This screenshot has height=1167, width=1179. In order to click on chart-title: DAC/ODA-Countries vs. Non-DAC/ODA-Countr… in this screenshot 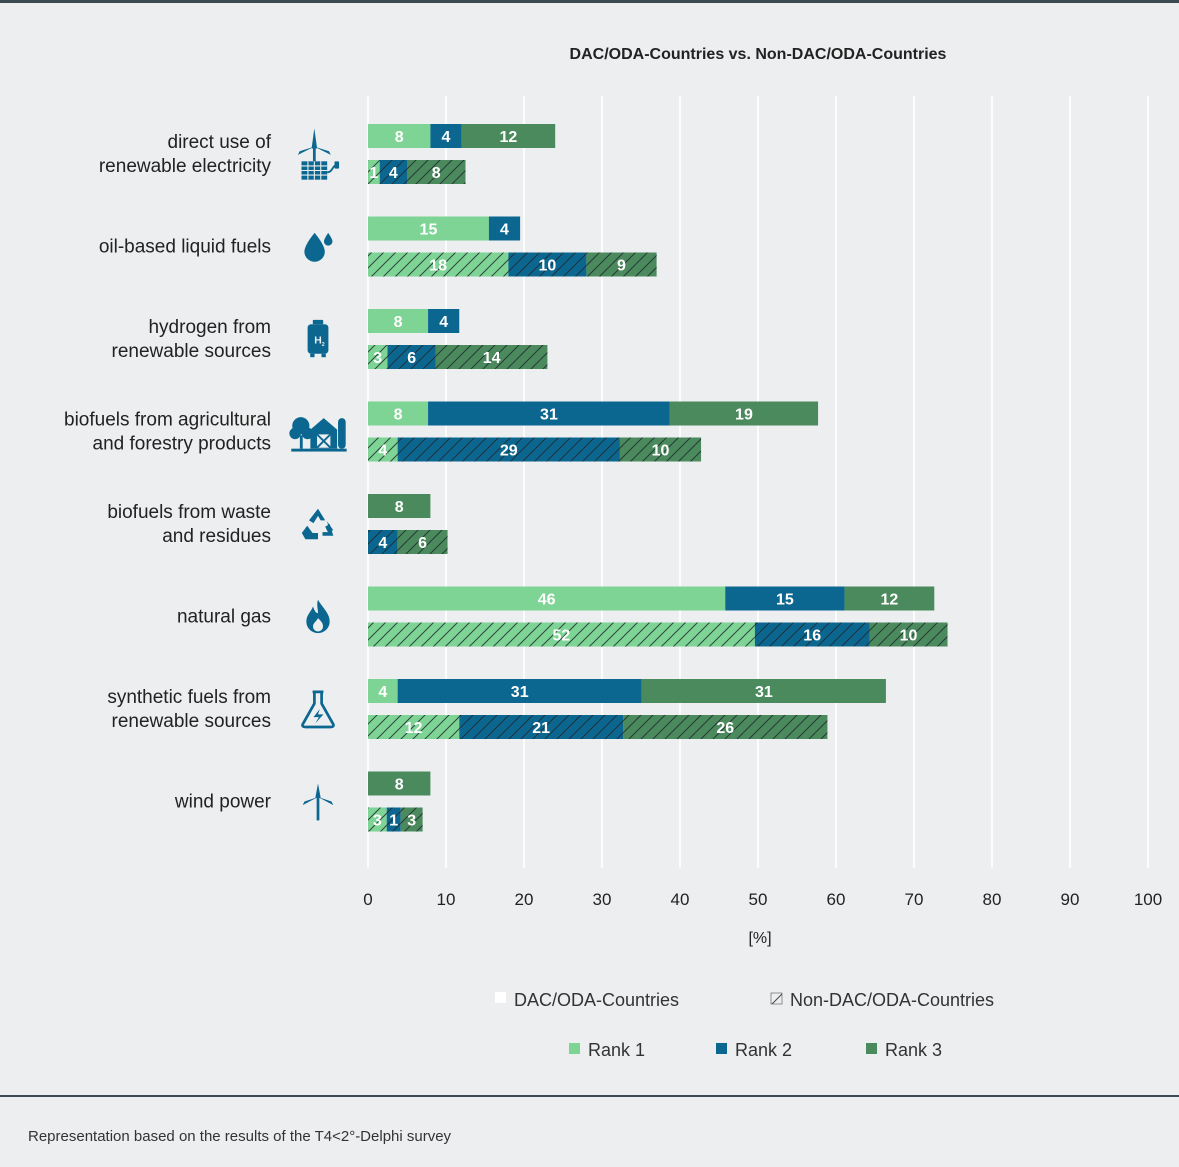, I will do `click(758, 54)`.